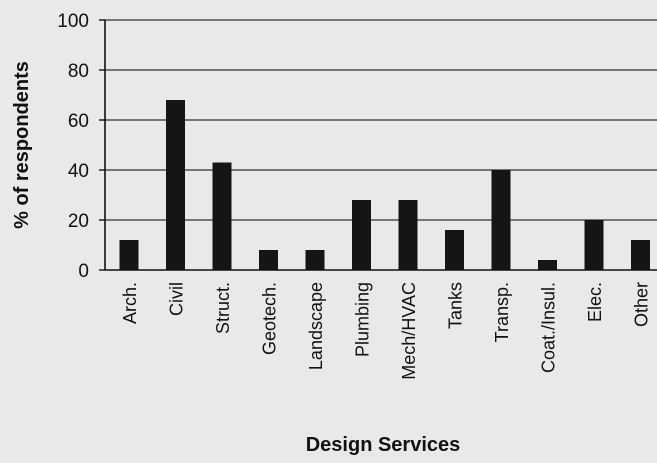 The height and width of the screenshot is (463, 657). What do you see at coordinates (363, 319) in the screenshot?
I see `x-tick-label-plumbing: Plumbing` at bounding box center [363, 319].